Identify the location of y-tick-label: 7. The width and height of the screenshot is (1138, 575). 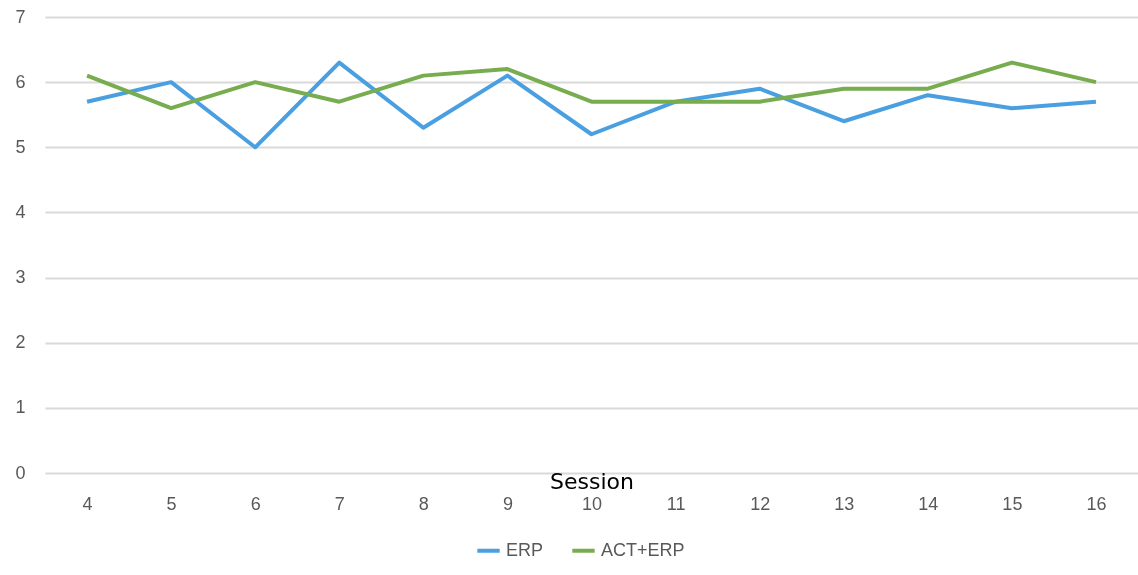
(20, 16).